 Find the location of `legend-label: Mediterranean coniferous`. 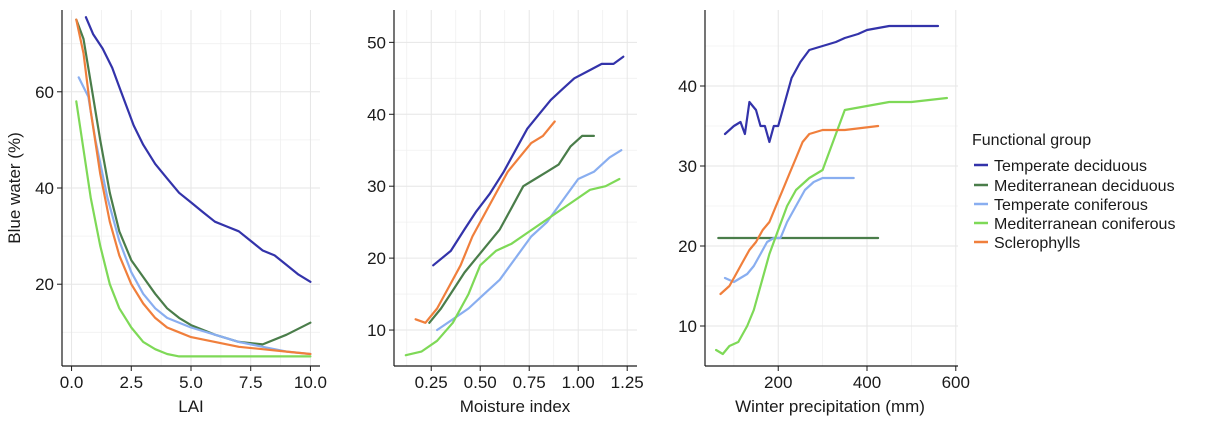

legend-label: Mediterranean coniferous is located at coordinates (1084, 224).